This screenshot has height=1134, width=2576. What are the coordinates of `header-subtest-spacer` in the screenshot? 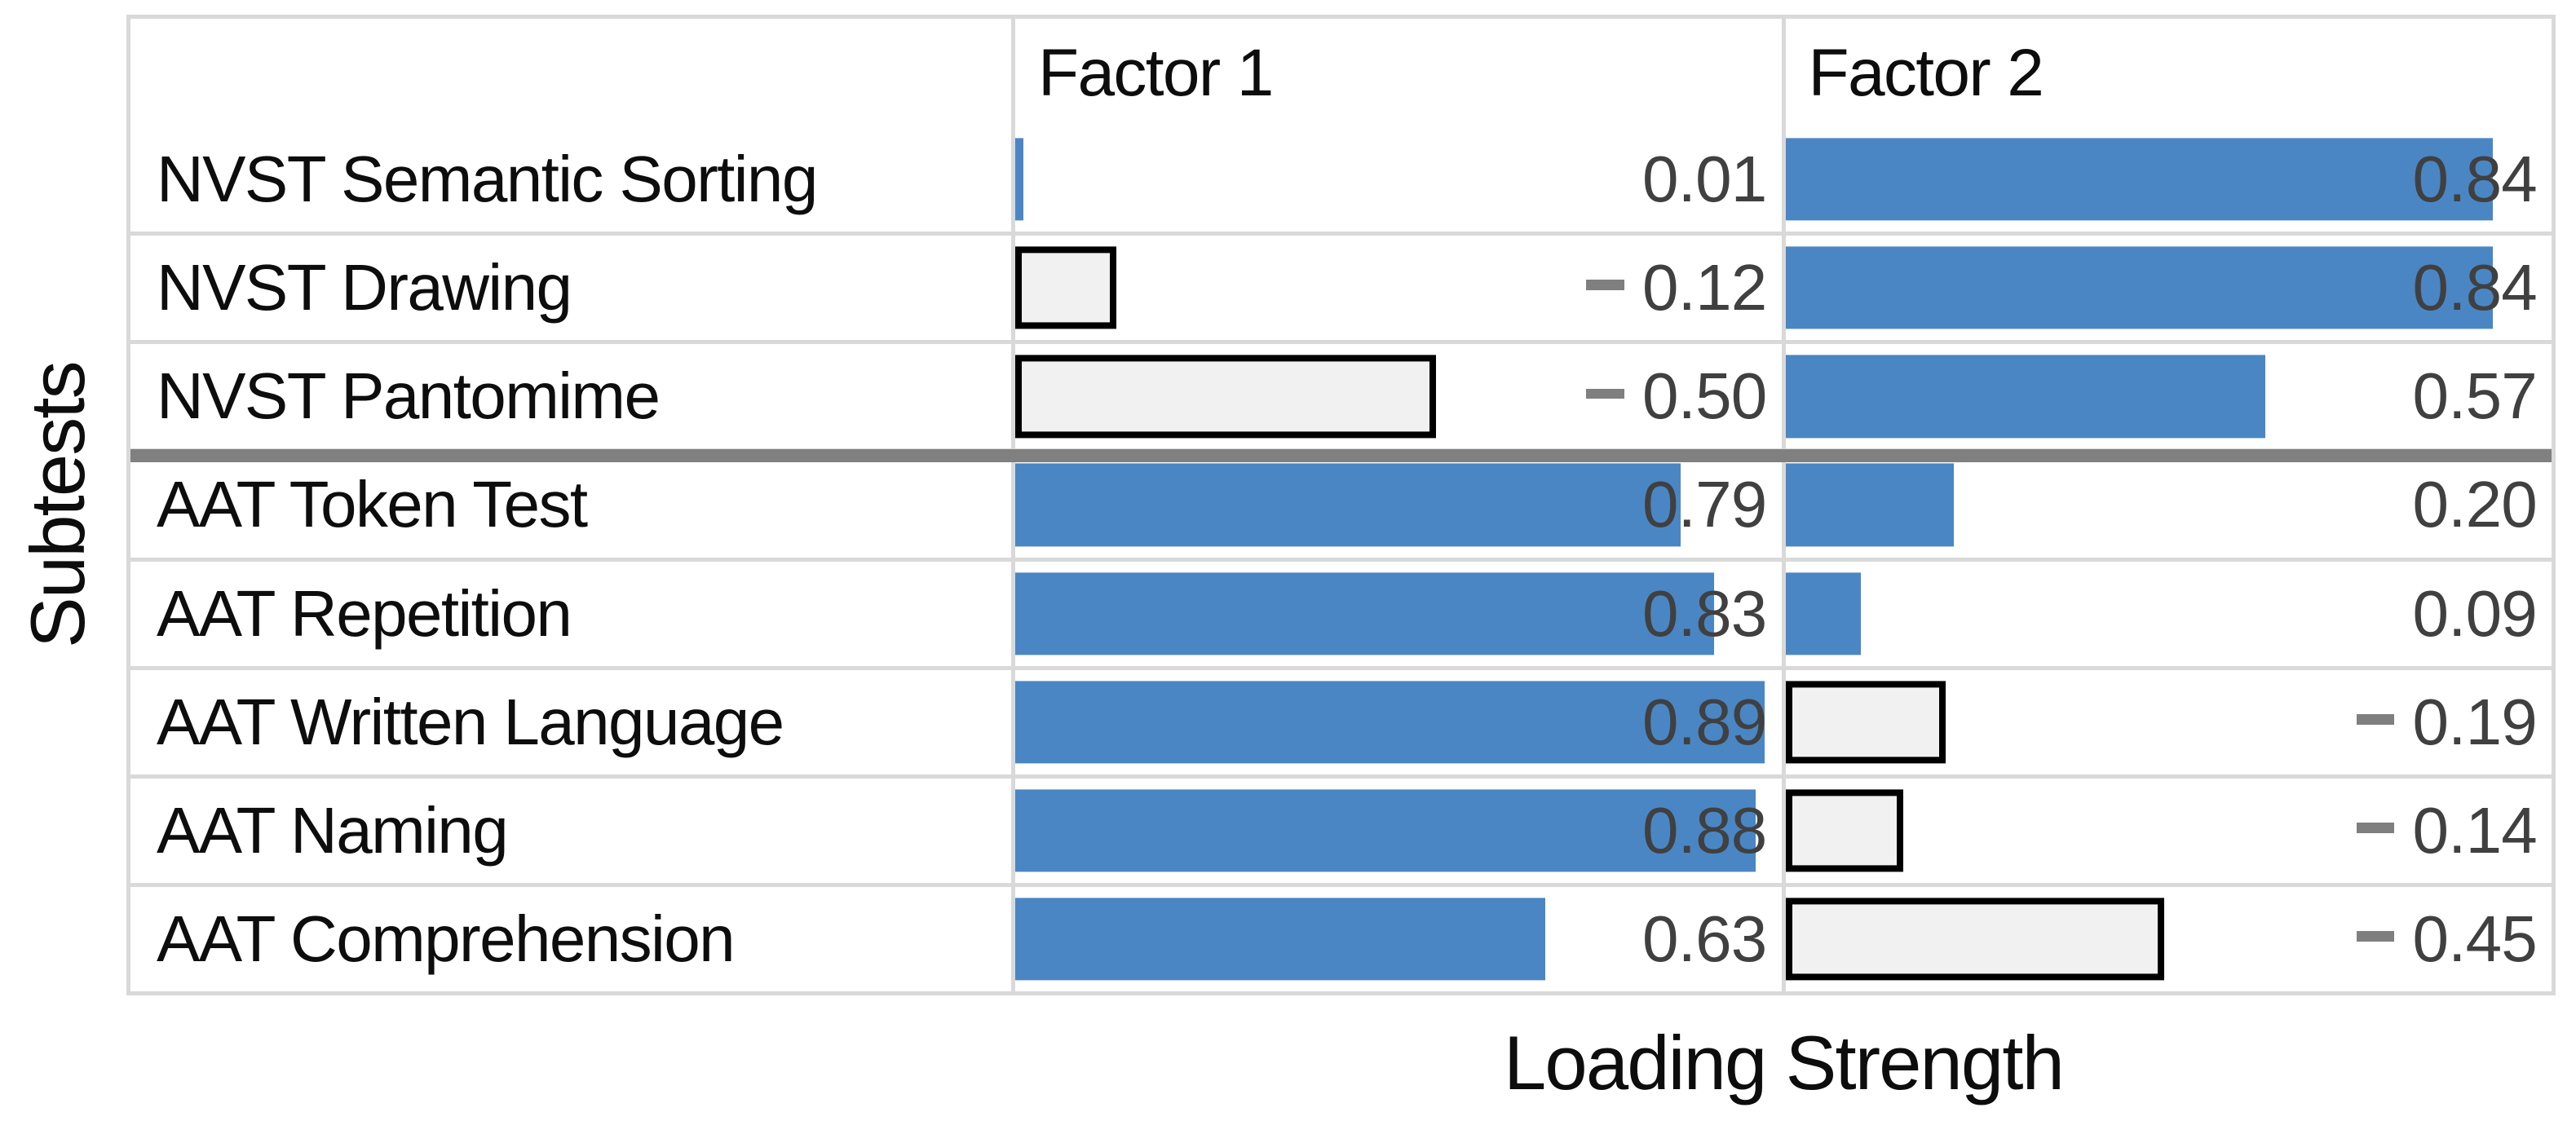 It's located at (570, 73).